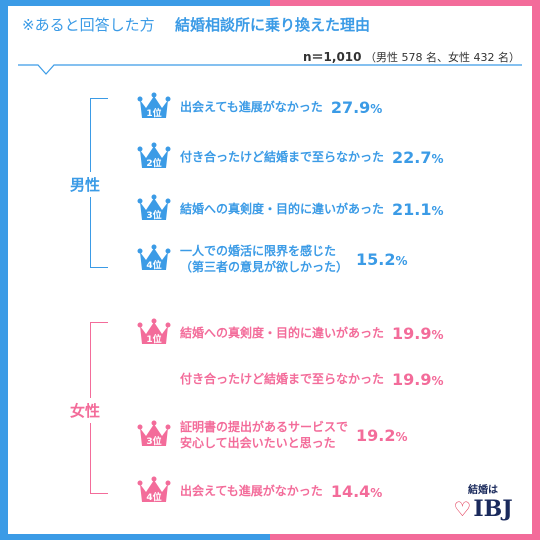 This screenshot has width=540, height=540. I want to click on male-rank-row: 2位 付き合ったけど結婚まで至らなかった 22.7%, so click(290, 157).